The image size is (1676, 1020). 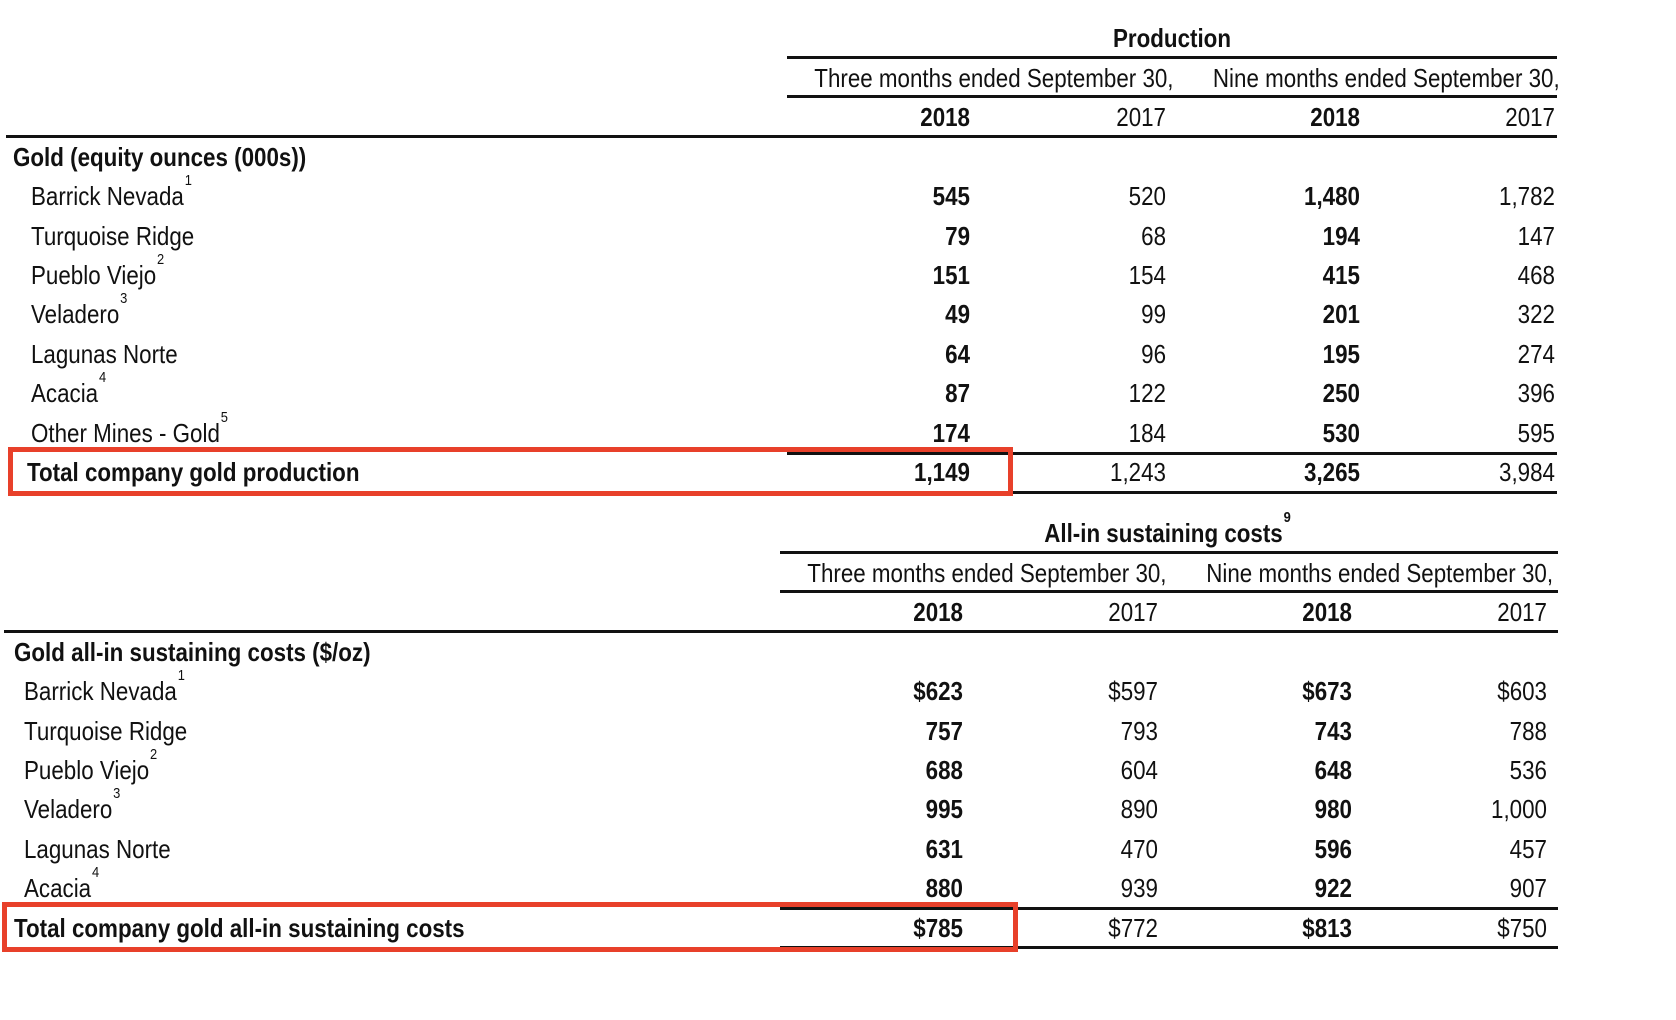 I want to click on cell-q3-2017: 154, so click(x=1147, y=275).